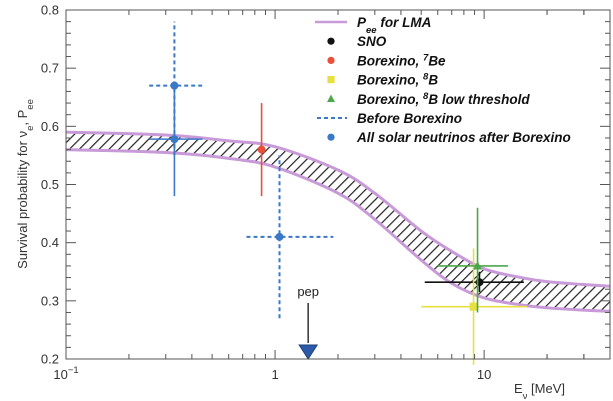 This screenshot has height=401, width=613. I want to click on legend-label: All solar neutrinos after Borexino, so click(463, 137).